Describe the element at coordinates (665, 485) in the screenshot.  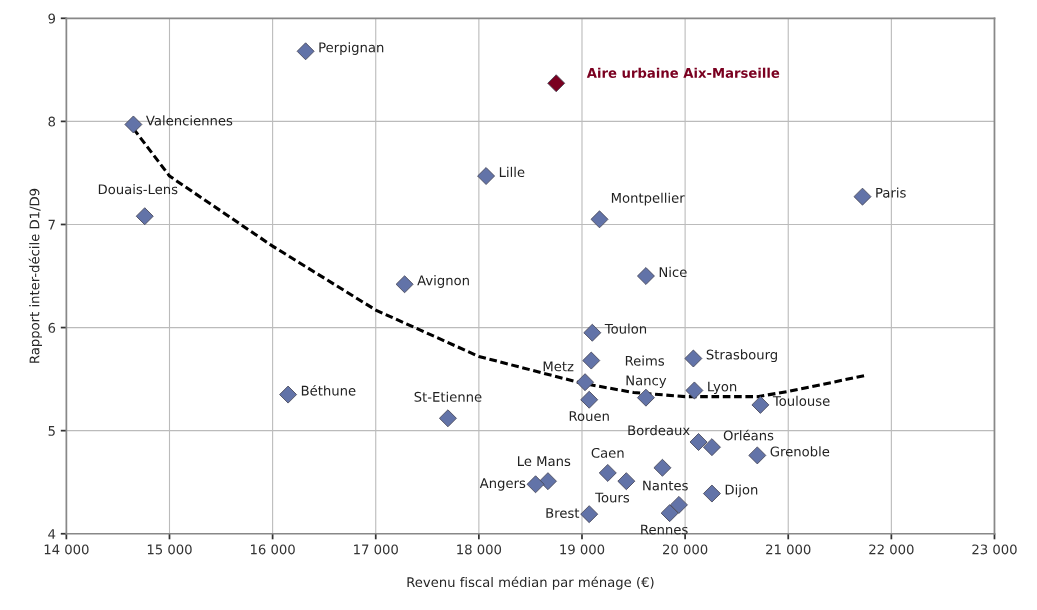
I see `annotation: Nantes` at that location.